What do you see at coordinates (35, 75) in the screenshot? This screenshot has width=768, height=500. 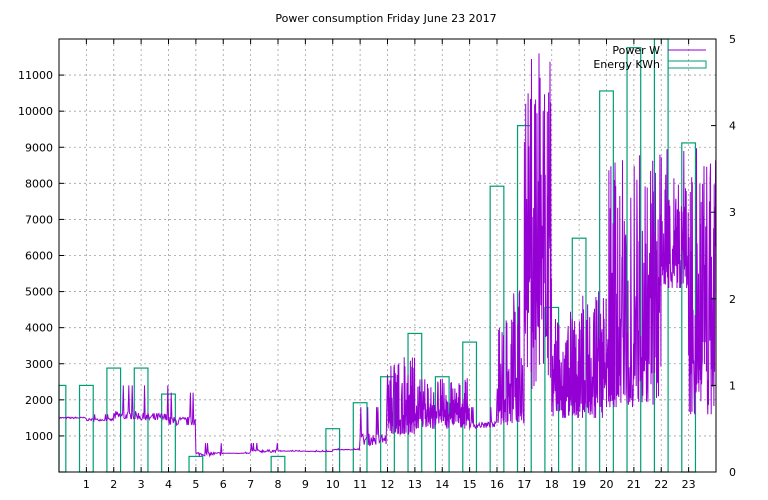 I see `y-tick-label: 11000` at bounding box center [35, 75].